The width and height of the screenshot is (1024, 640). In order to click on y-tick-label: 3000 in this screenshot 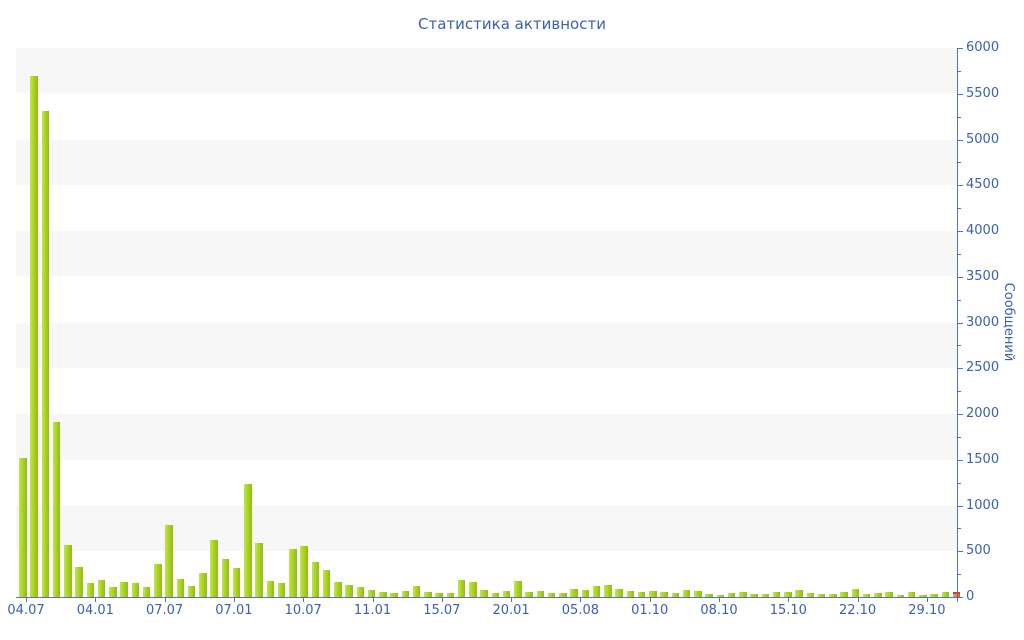, I will do `click(983, 322)`.